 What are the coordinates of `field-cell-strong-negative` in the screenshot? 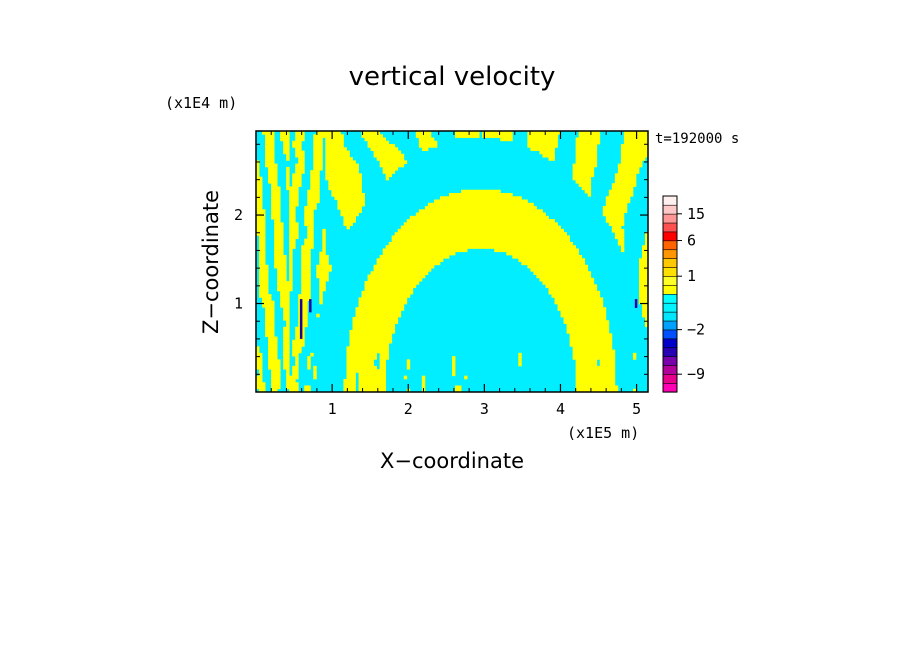 It's located at (301, 319).